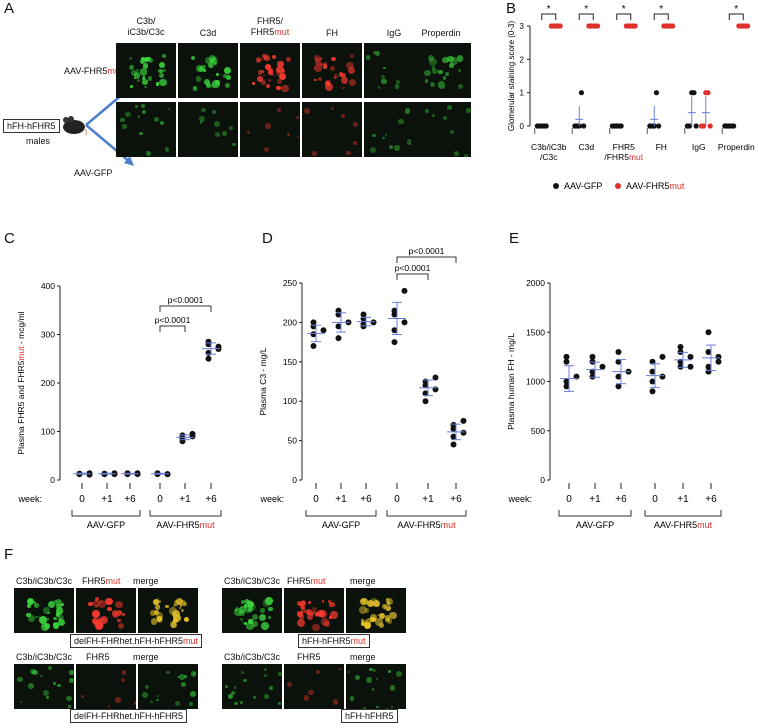 The width and height of the screenshot is (758, 728). What do you see at coordinates (522, 59) in the screenshot?
I see `y-tick-label-b: 2` at bounding box center [522, 59].